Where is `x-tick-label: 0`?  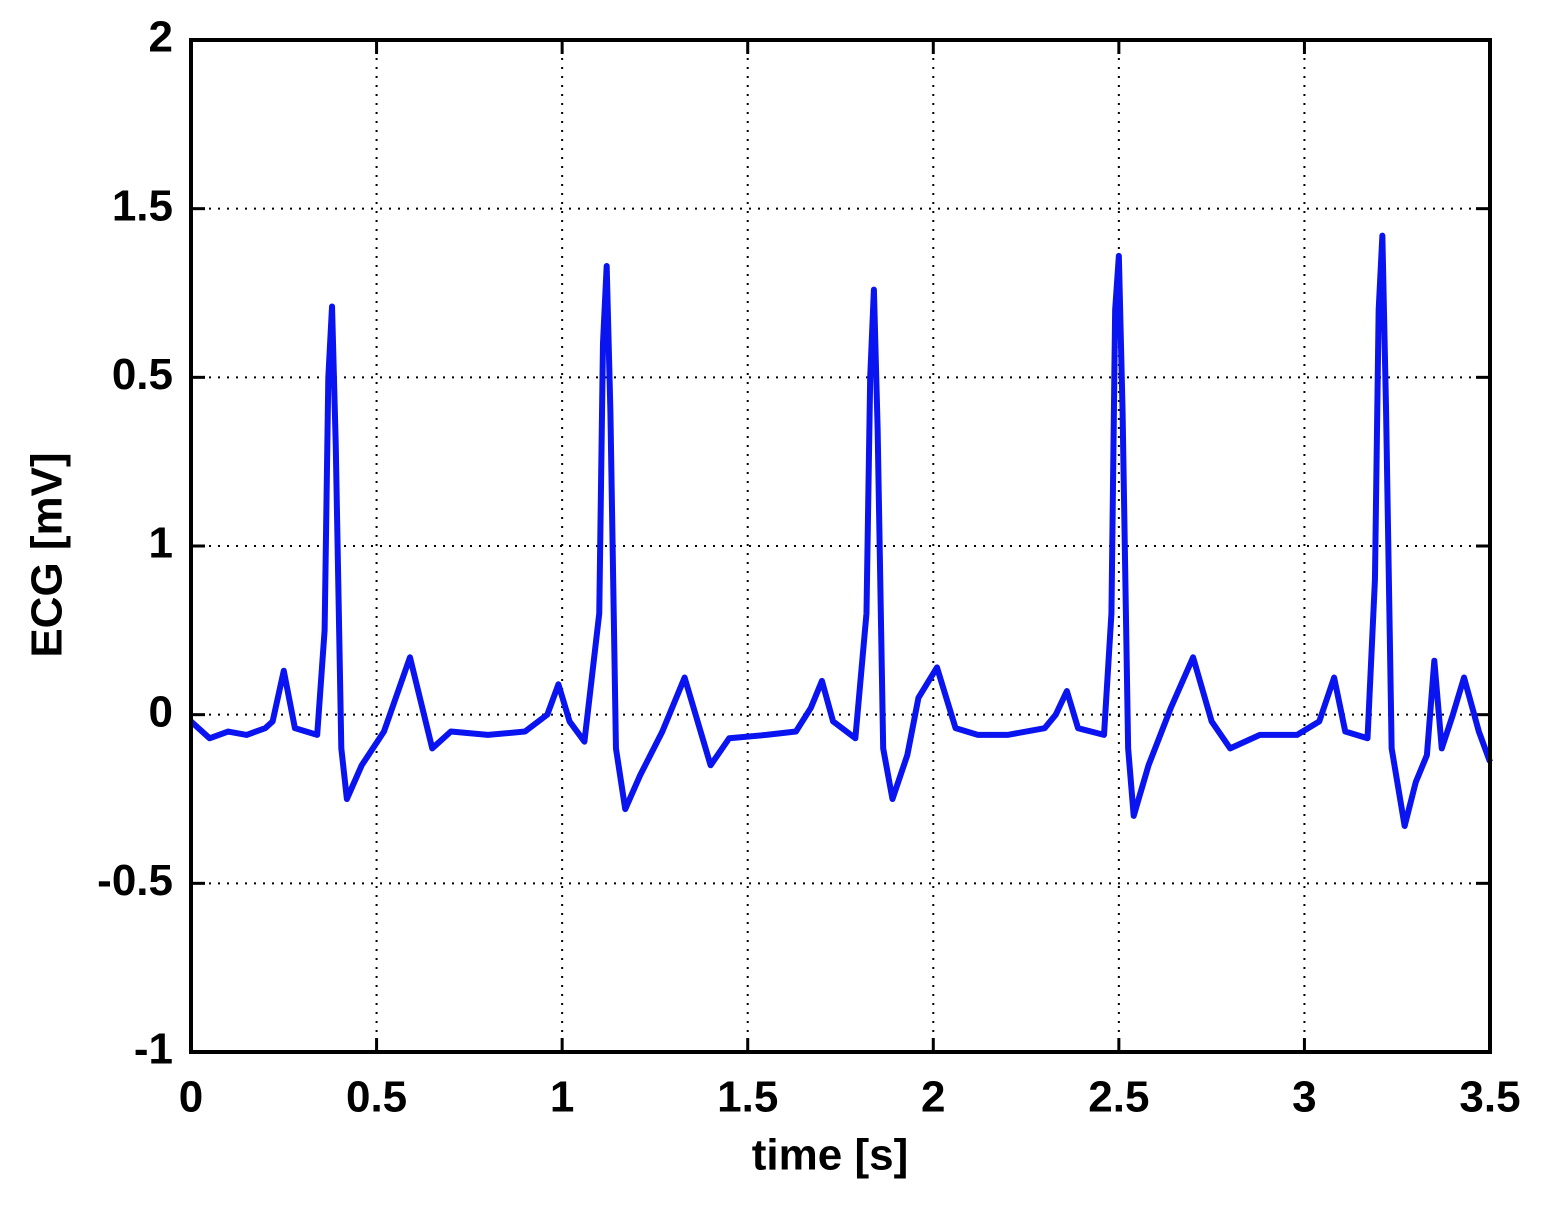
x-tick-label: 0 is located at coordinates (191, 1097).